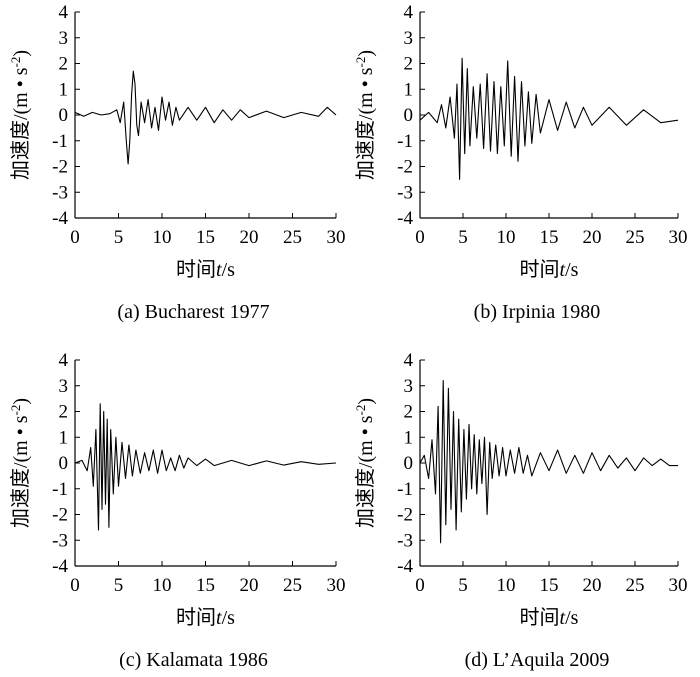 The height and width of the screenshot is (677, 700). Describe the element at coordinates (537, 312) in the screenshot. I see `panel-caption: (b) Irpinia 1980` at that location.